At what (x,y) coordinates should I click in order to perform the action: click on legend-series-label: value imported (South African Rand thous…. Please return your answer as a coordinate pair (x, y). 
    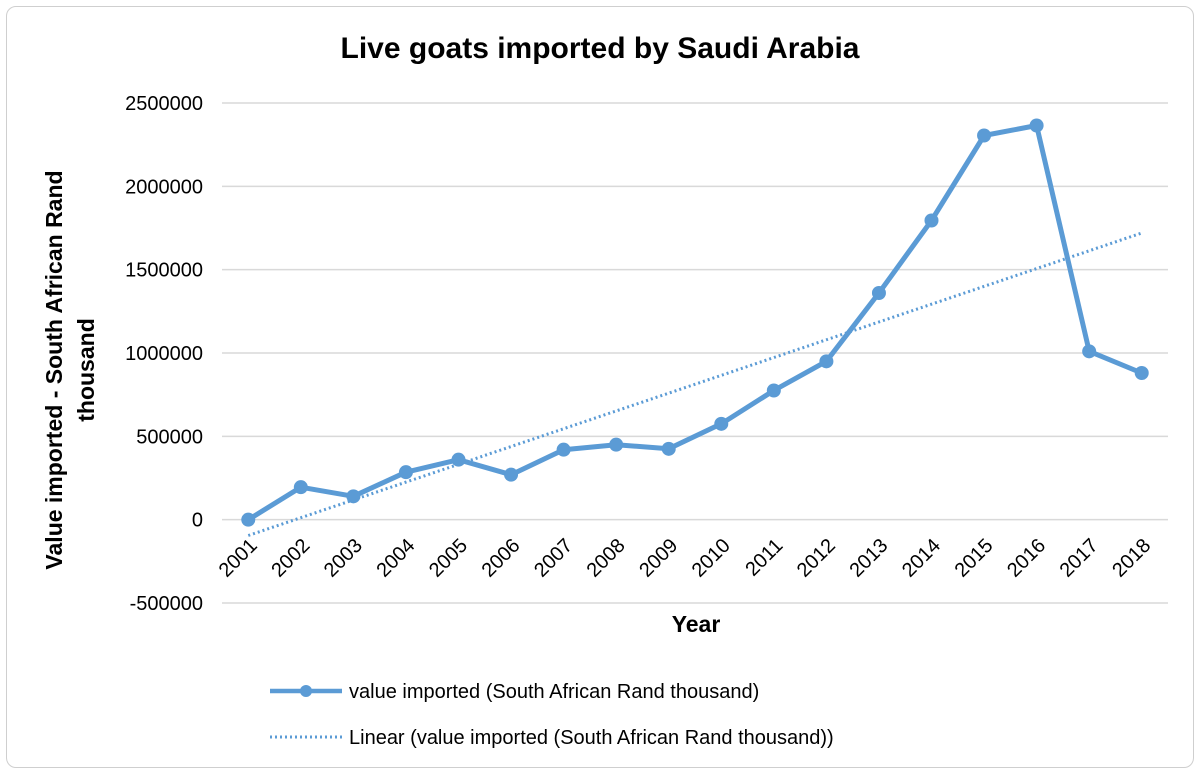
    Looking at the image, I should click on (554, 692).